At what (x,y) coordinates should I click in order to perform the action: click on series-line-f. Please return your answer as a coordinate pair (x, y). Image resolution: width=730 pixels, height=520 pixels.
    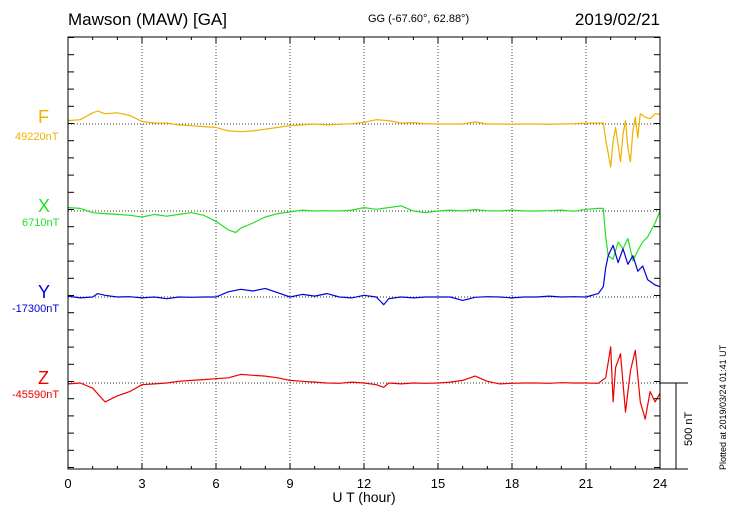
    Looking at the image, I should click on (364, 139).